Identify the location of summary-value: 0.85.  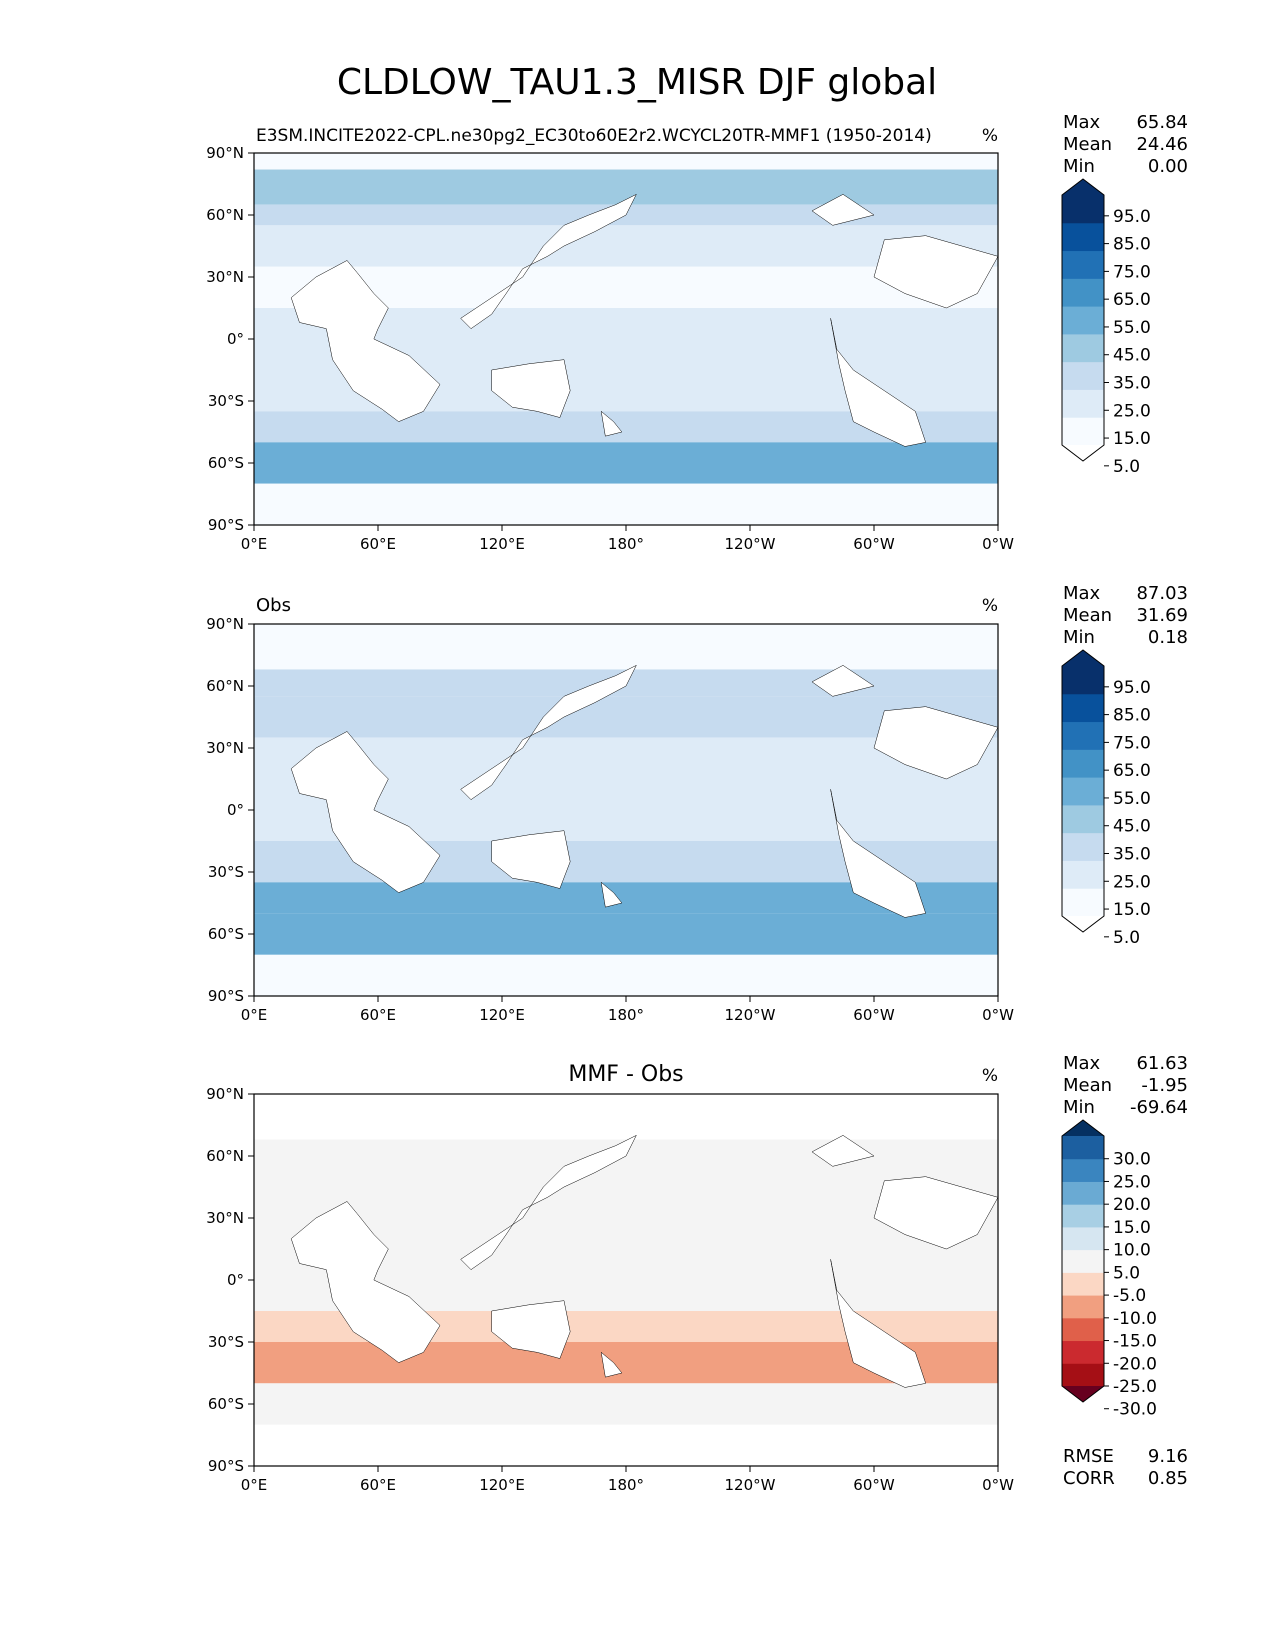
(1168, 1478).